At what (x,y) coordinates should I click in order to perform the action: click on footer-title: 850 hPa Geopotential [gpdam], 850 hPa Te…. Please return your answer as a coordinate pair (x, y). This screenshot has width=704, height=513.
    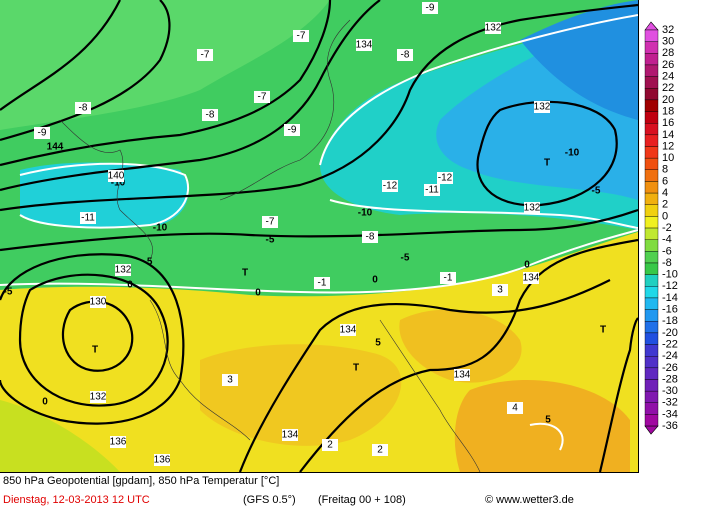
    Looking at the image, I should click on (141, 481).